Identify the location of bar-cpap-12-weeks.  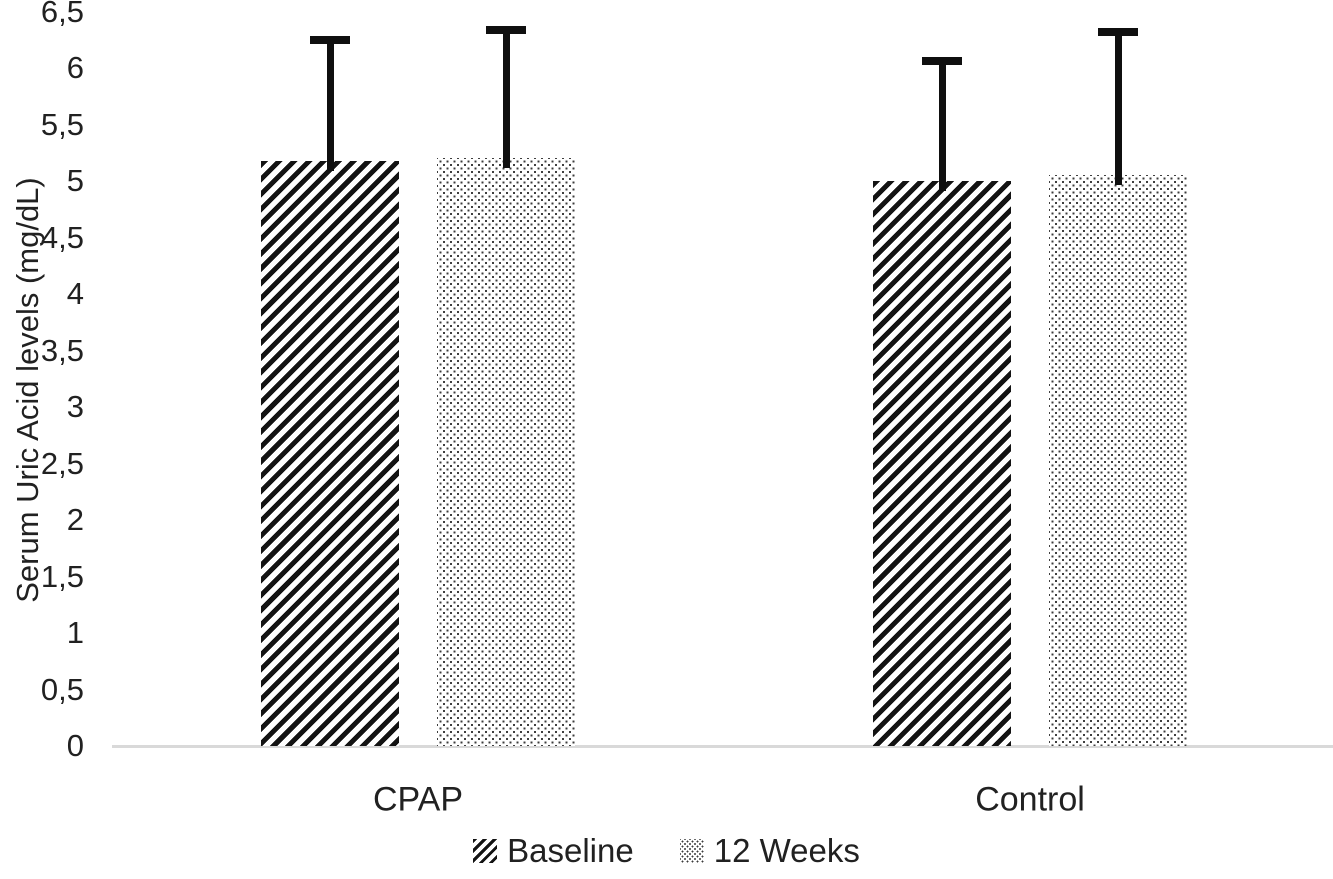
(506, 452).